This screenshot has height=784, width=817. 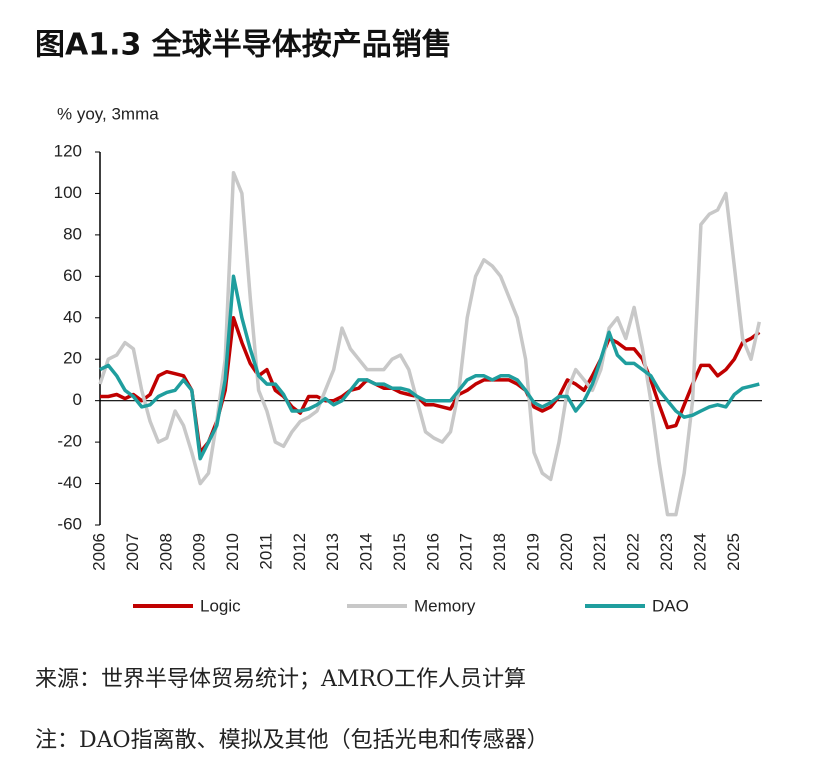 I want to click on y-tick-label: -40, so click(x=69, y=482).